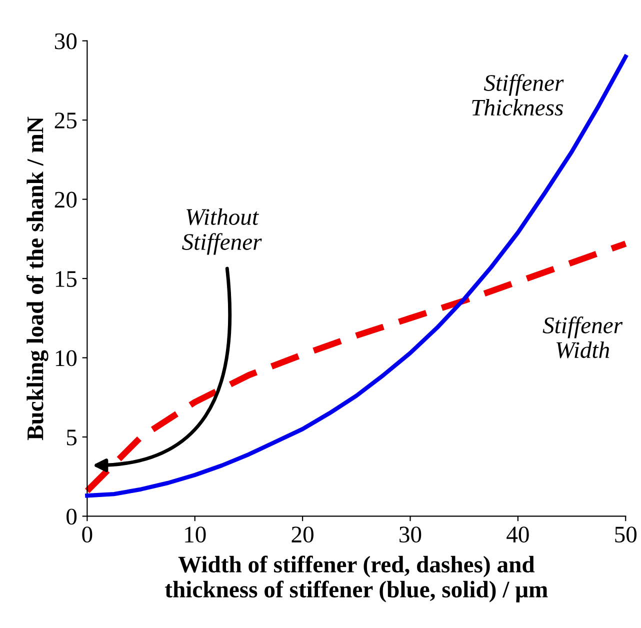  What do you see at coordinates (65, 41) in the screenshot?
I see `y-tick-label: 30` at bounding box center [65, 41].